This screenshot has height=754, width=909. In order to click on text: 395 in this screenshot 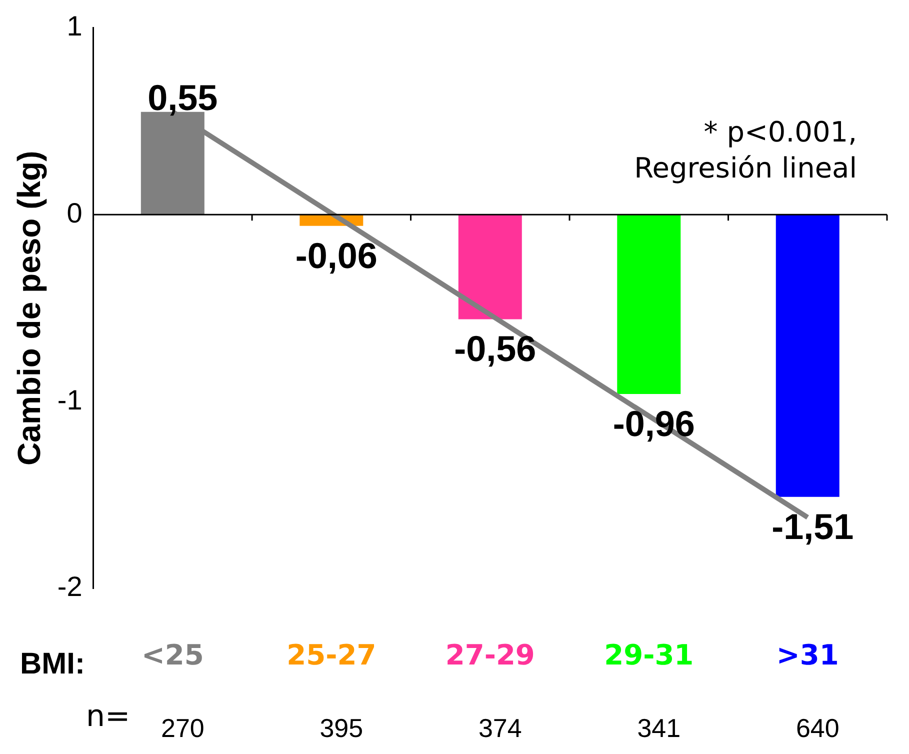, I will do `click(342, 728)`.